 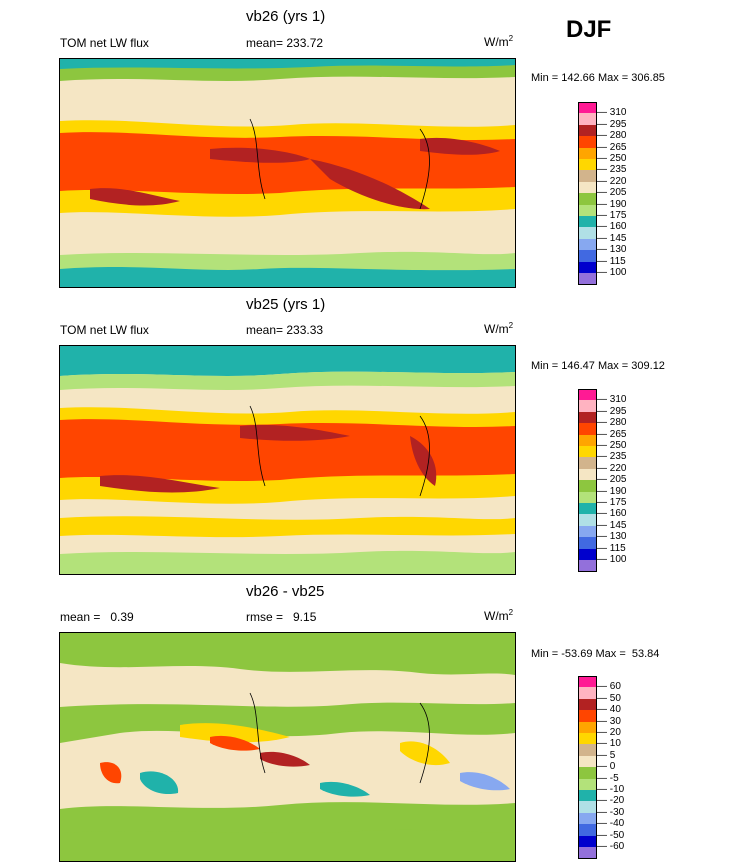 I want to click on panel-title: vb26 (yrs 1), so click(x=286, y=16).